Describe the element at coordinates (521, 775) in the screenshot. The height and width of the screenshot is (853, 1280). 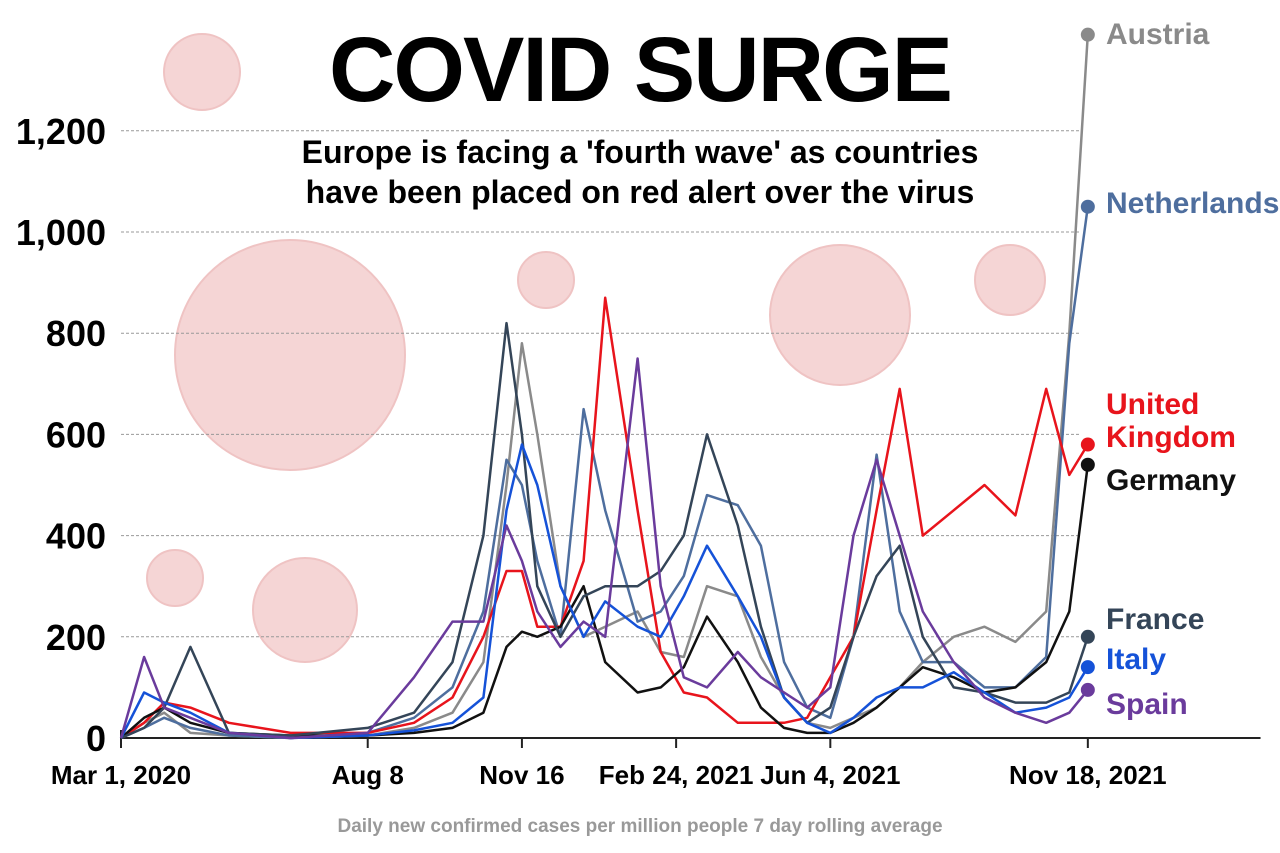
I see `x-tick-label: Nov 16` at that location.